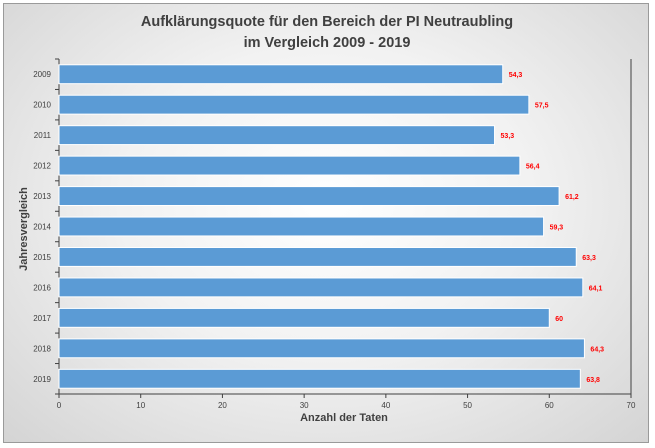 This screenshot has height=448, width=655. I want to click on y-category-label: 2016, so click(42, 287).